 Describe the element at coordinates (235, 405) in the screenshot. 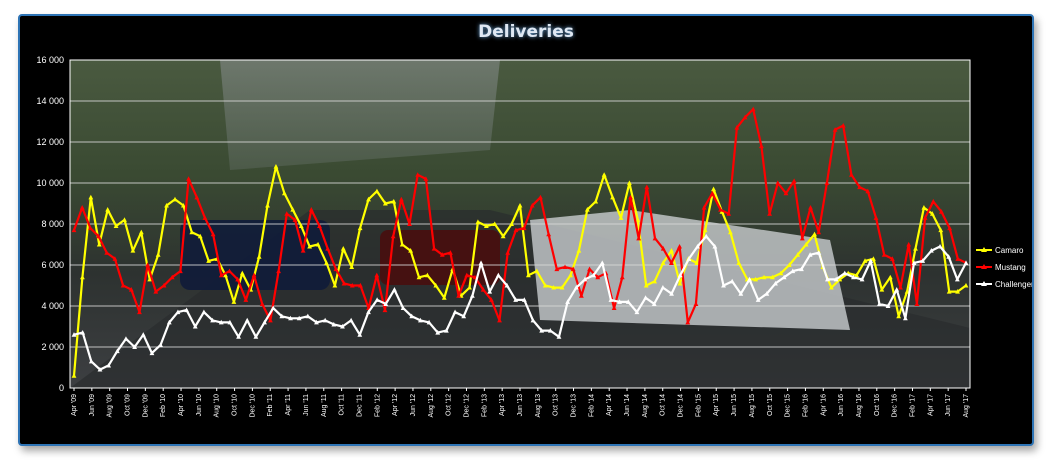

I see `x-tick-label: Oct '10` at that location.